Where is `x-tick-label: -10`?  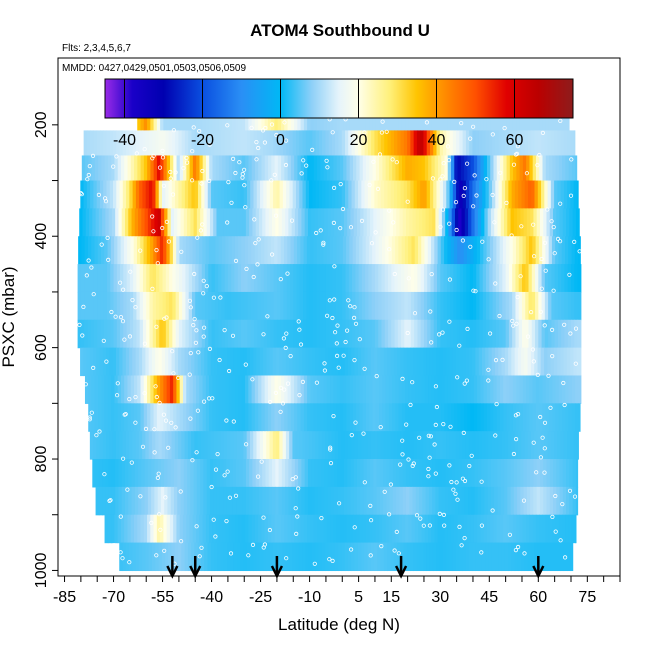
x-tick-label: -10 is located at coordinates (309, 597).